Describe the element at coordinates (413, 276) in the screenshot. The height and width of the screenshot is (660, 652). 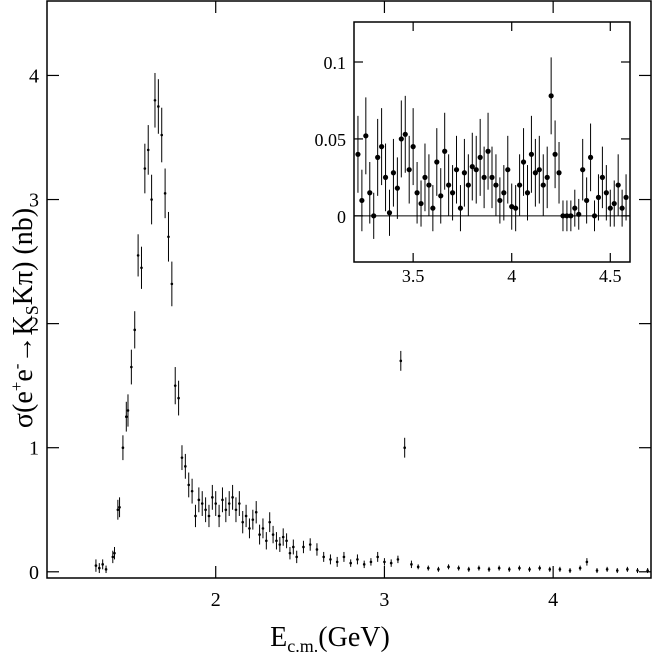
I see `x-tick-label: 3.5` at that location.